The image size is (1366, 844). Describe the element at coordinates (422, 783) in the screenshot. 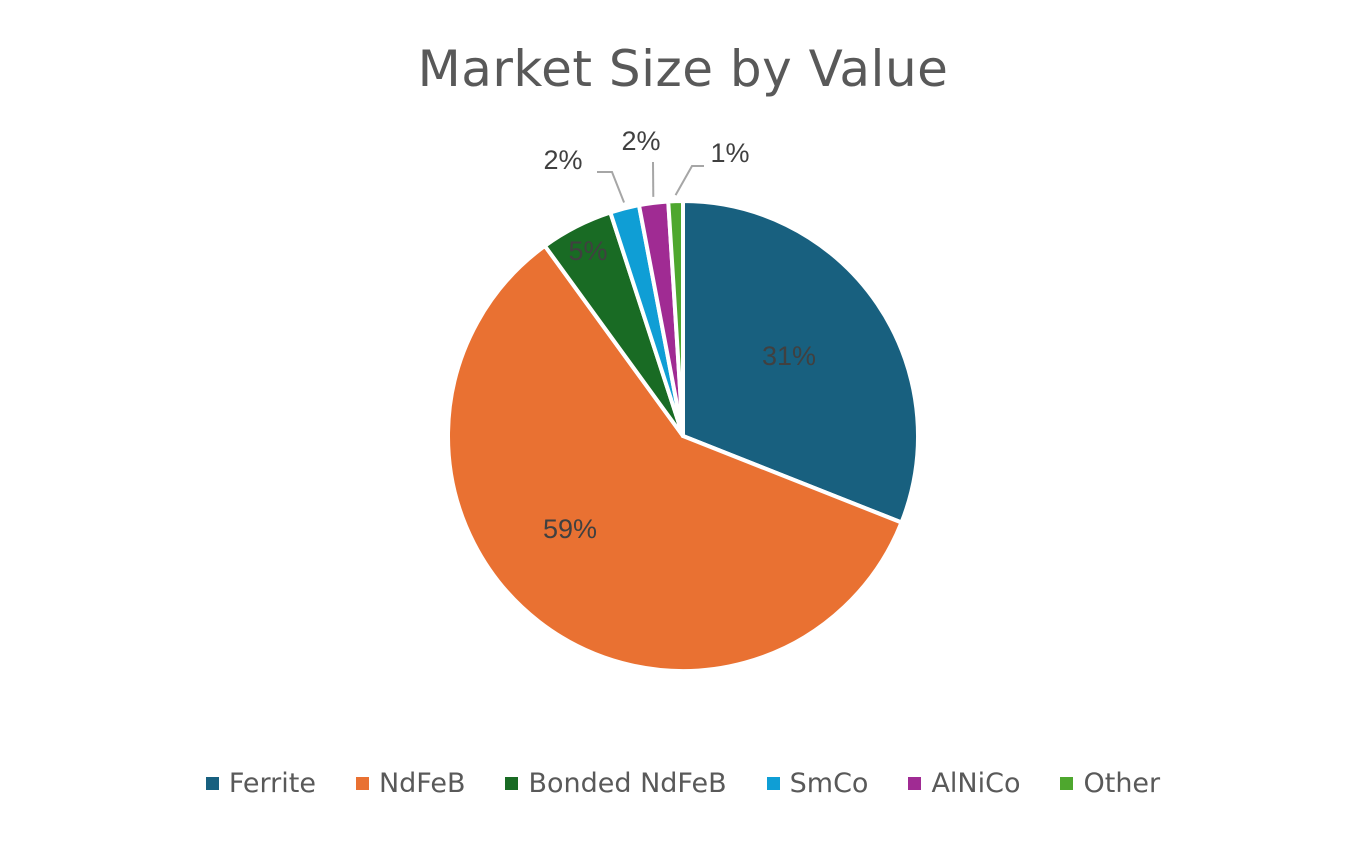

I see `legend-label: NdFeB` at that location.